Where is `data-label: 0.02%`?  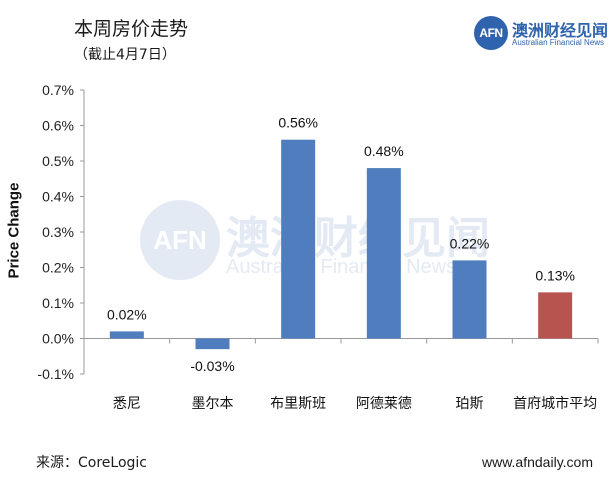
data-label: 0.02% is located at coordinates (127, 314).